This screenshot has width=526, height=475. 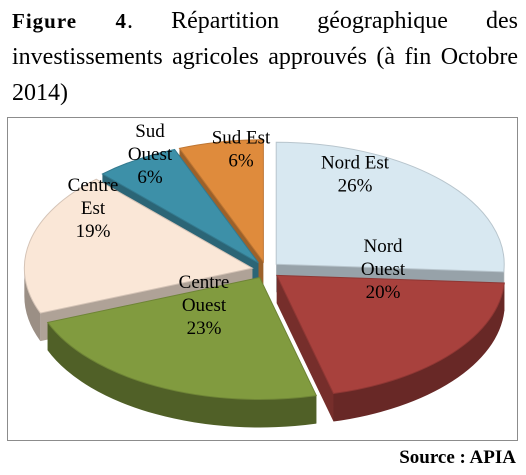 What do you see at coordinates (93, 208) in the screenshot?
I see `slice-label-3: Centre Est 19%` at bounding box center [93, 208].